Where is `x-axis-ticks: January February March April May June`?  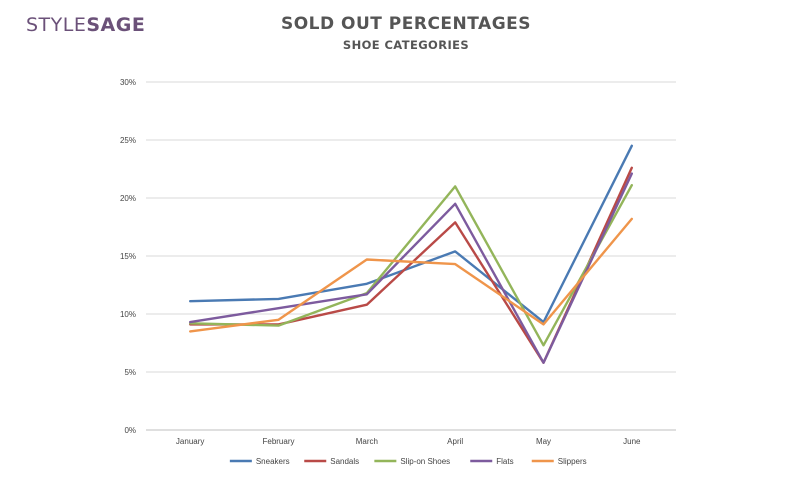 x-axis-ticks: January February March April May June is located at coordinates (408, 441).